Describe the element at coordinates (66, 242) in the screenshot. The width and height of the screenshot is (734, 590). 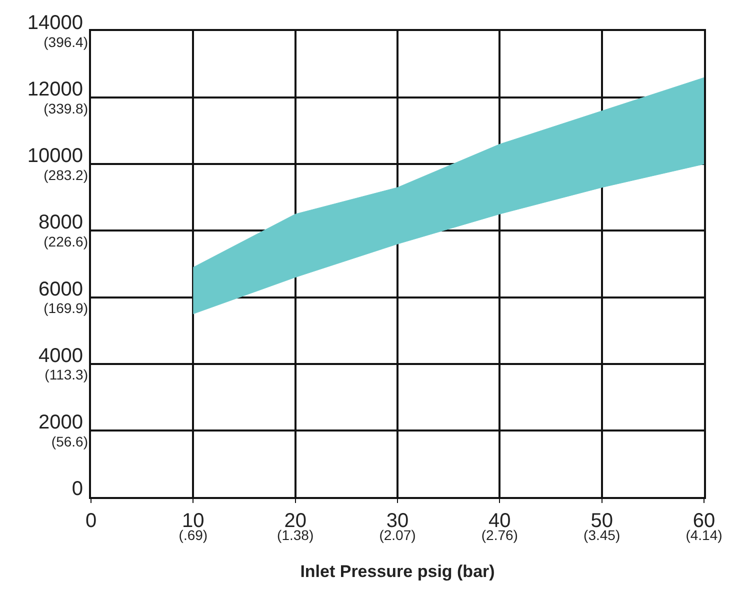
I see `y2-tick-label: (226.6)` at that location.